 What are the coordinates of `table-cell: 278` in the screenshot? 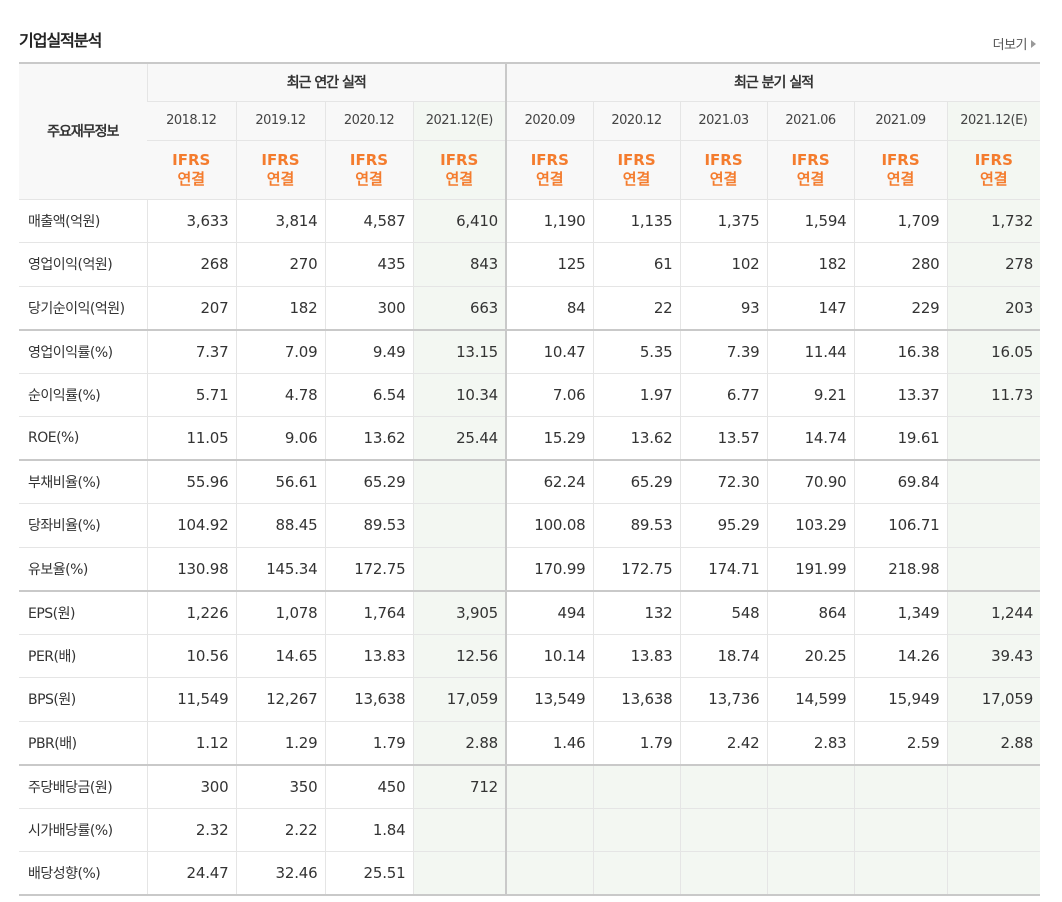 It's located at (993, 264).